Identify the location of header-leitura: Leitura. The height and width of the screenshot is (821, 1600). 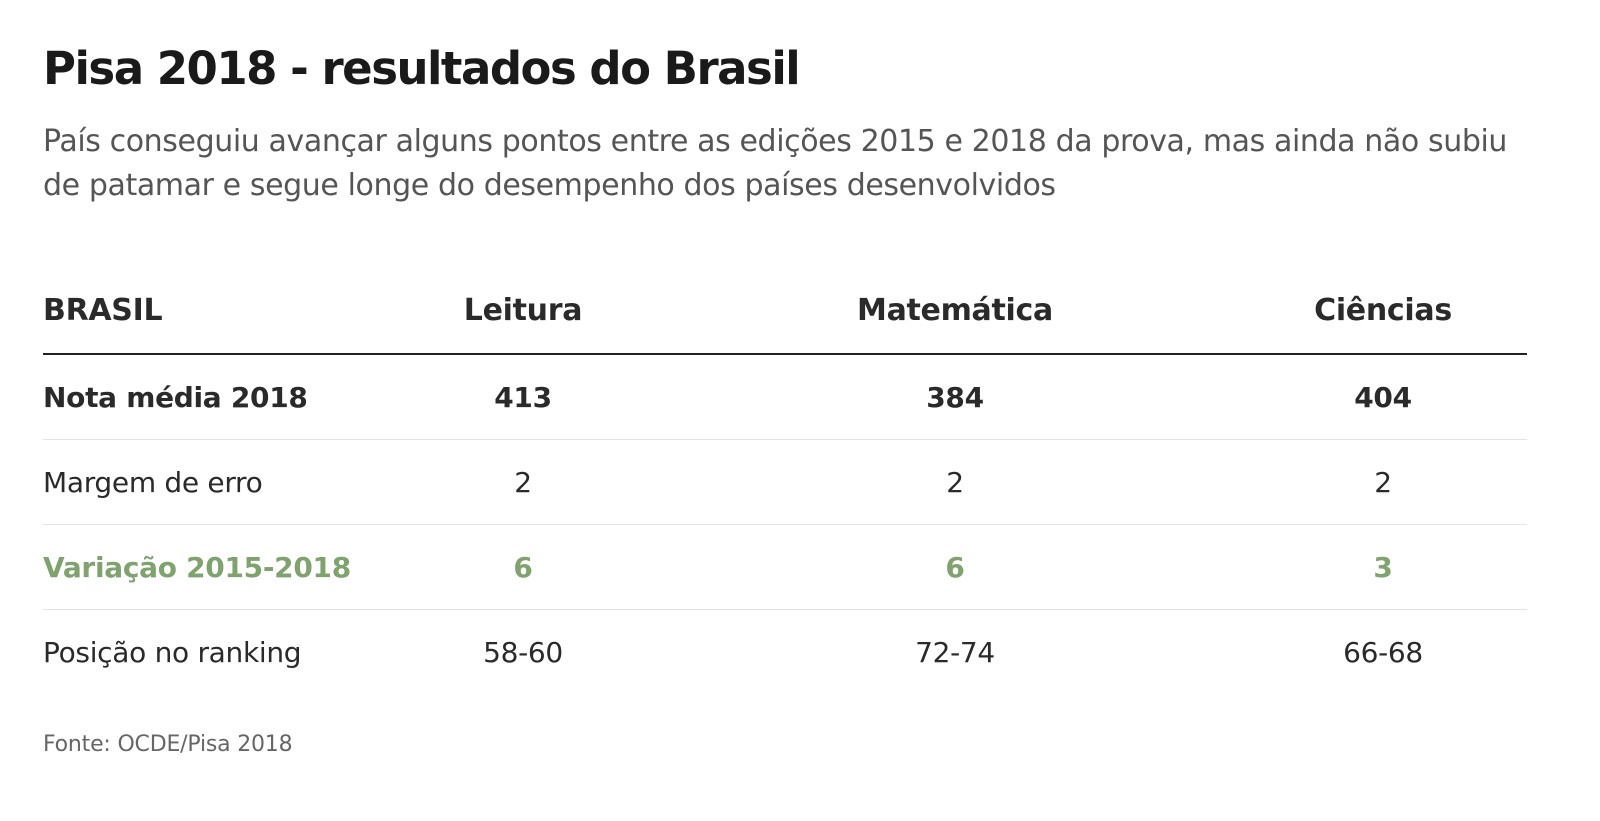
(523, 310).